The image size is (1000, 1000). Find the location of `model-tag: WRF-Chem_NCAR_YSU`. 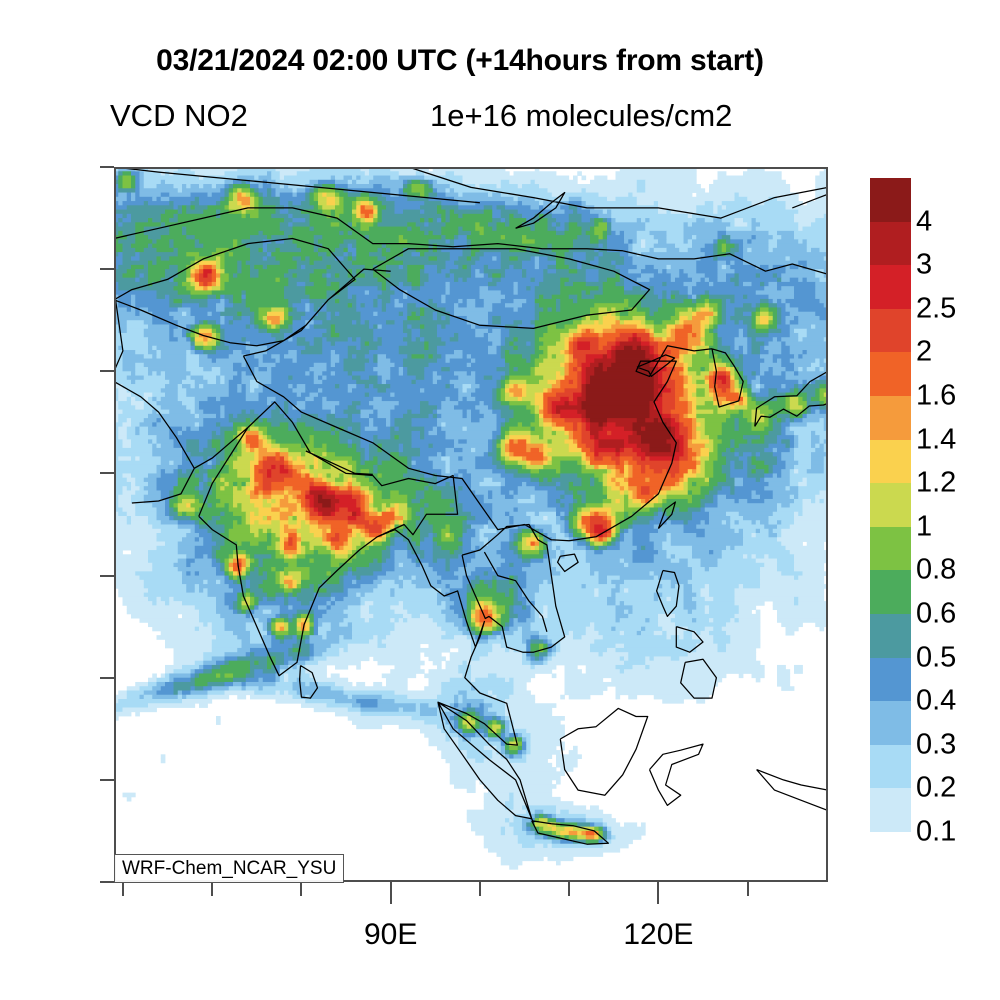

model-tag: WRF-Chem_NCAR_YSU is located at coordinates (229, 868).